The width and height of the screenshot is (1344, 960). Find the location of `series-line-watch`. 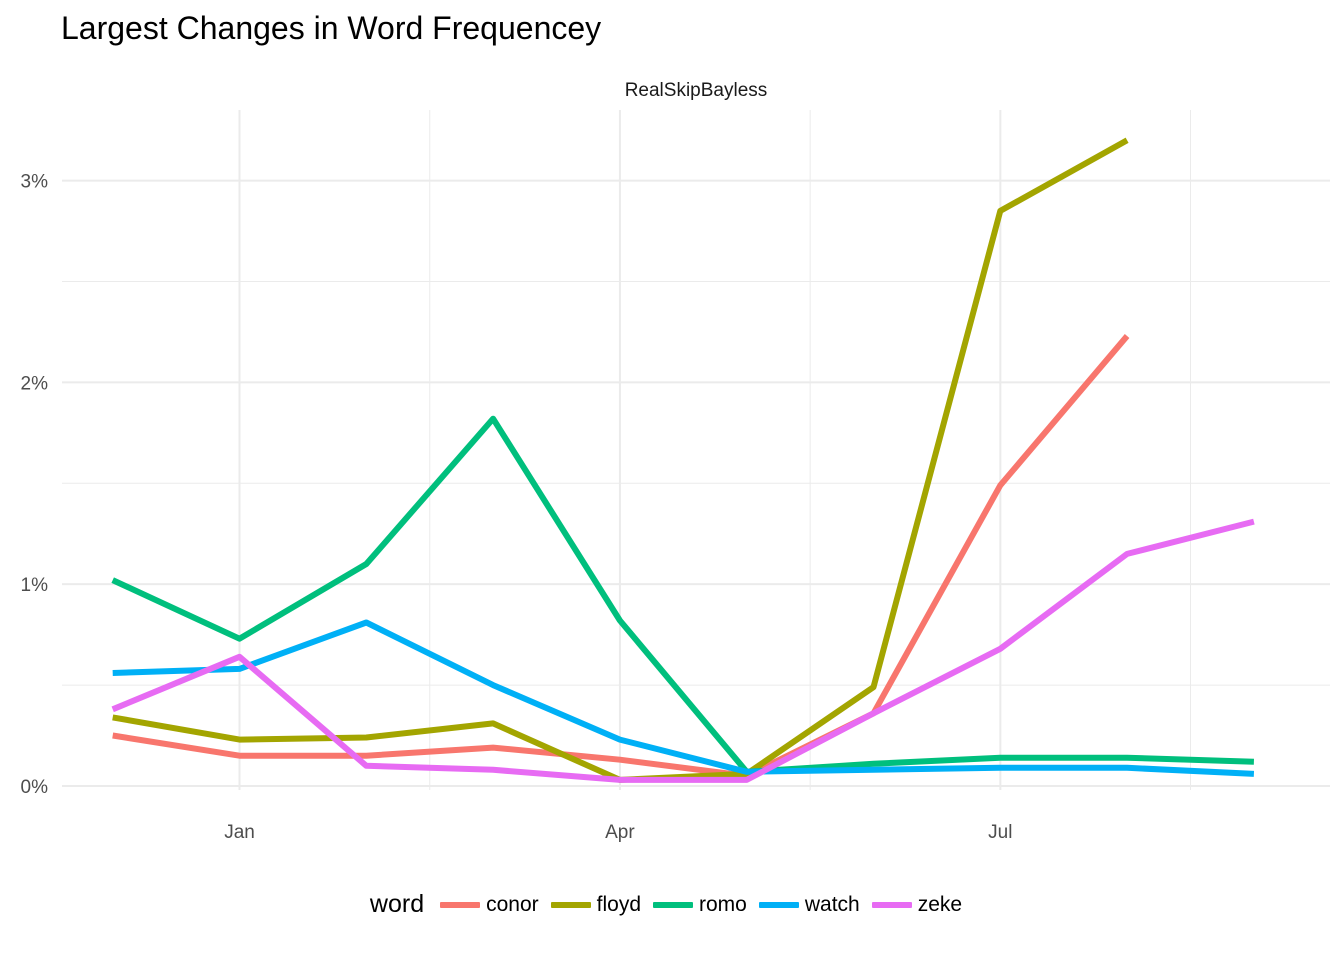

series-line-watch is located at coordinates (683, 698).